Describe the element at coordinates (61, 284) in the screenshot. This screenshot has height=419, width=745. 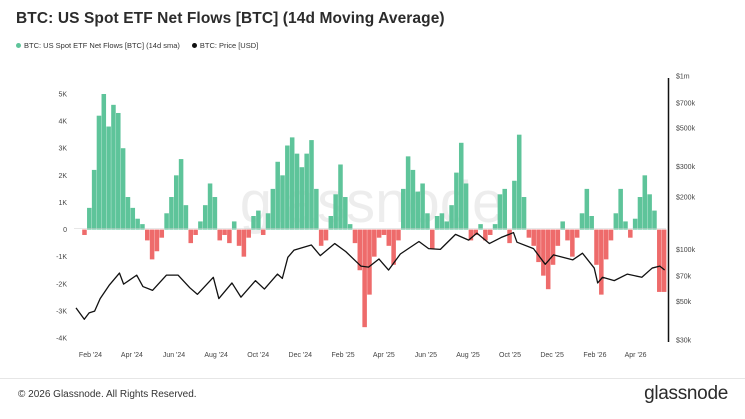
I see `left-tick-label: -2K` at that location.